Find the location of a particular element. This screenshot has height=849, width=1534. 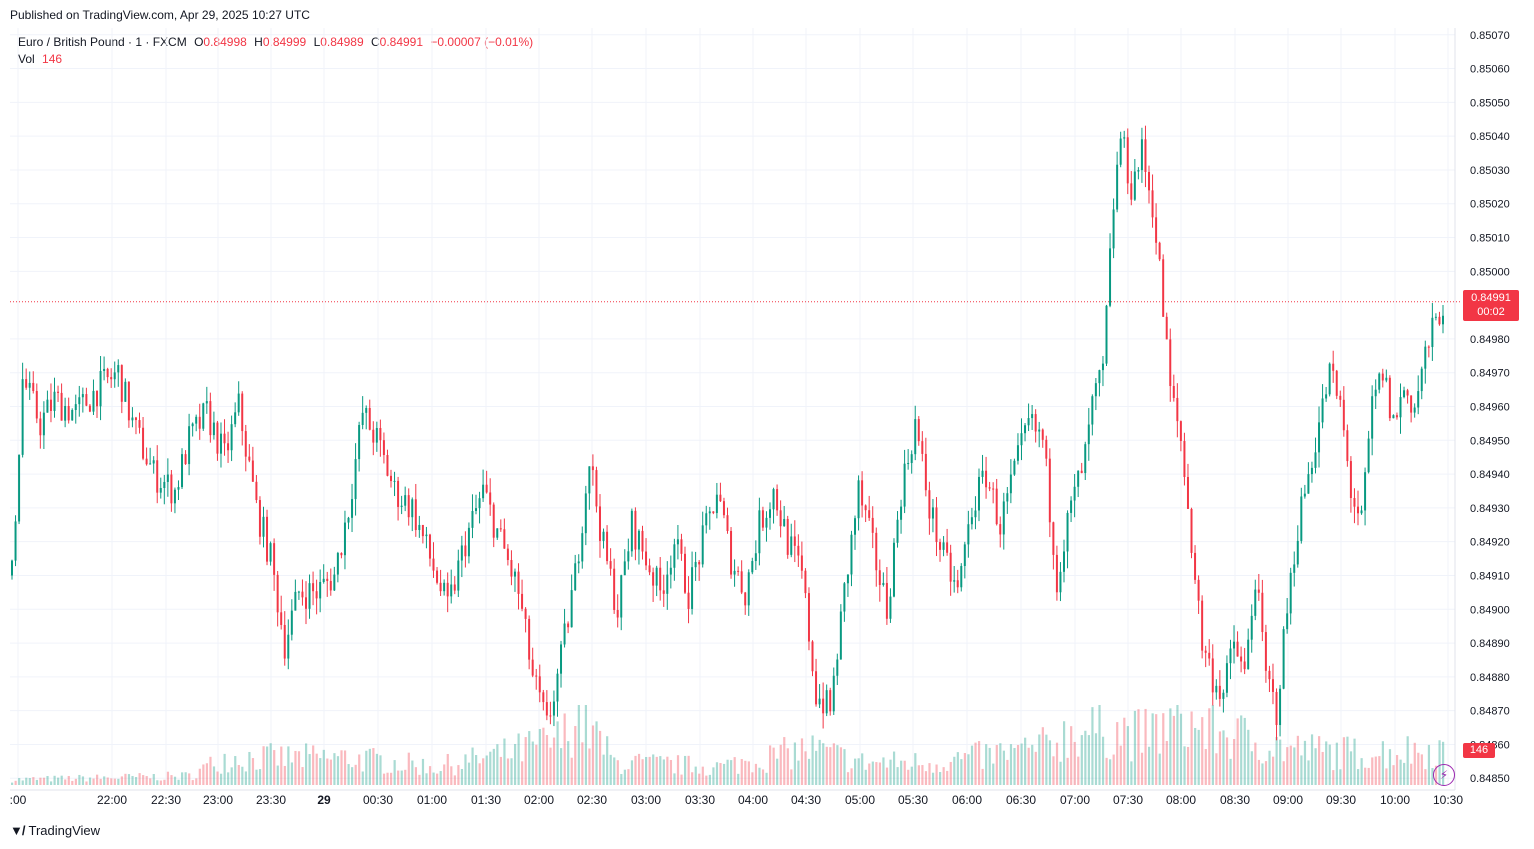

x-tick-label: 01:00 is located at coordinates (432, 800).